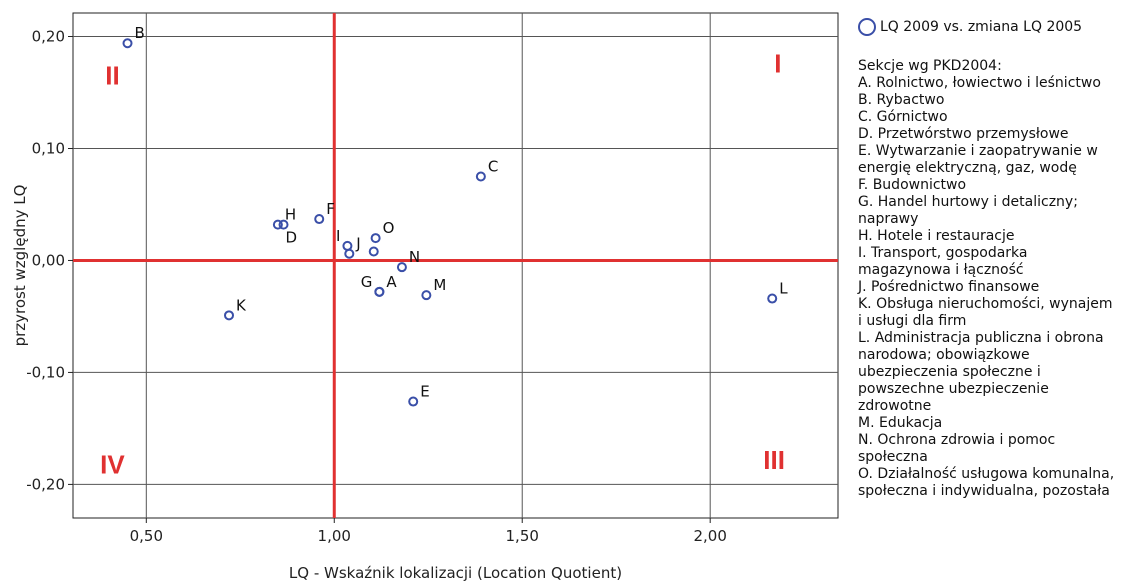 Image resolution: width=1121 pixels, height=583 pixels. I want to click on legend-item: D. Przetwórstwo przemysłowe, so click(963, 134).